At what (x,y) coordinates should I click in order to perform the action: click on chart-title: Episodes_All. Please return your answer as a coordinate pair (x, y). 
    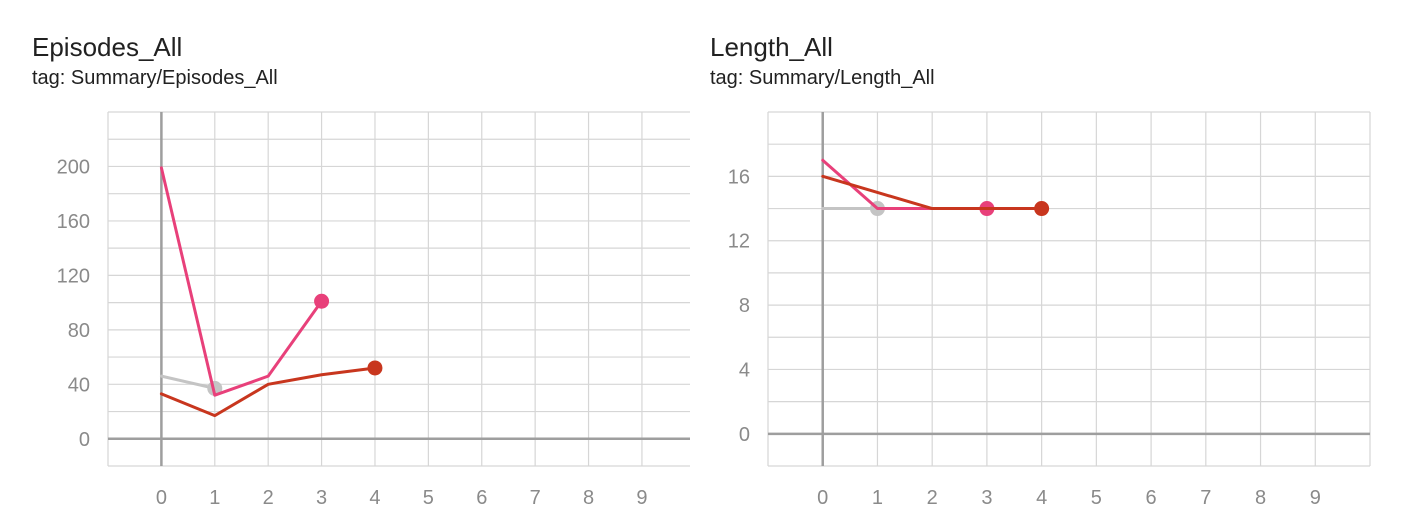
    Looking at the image, I should click on (107, 47).